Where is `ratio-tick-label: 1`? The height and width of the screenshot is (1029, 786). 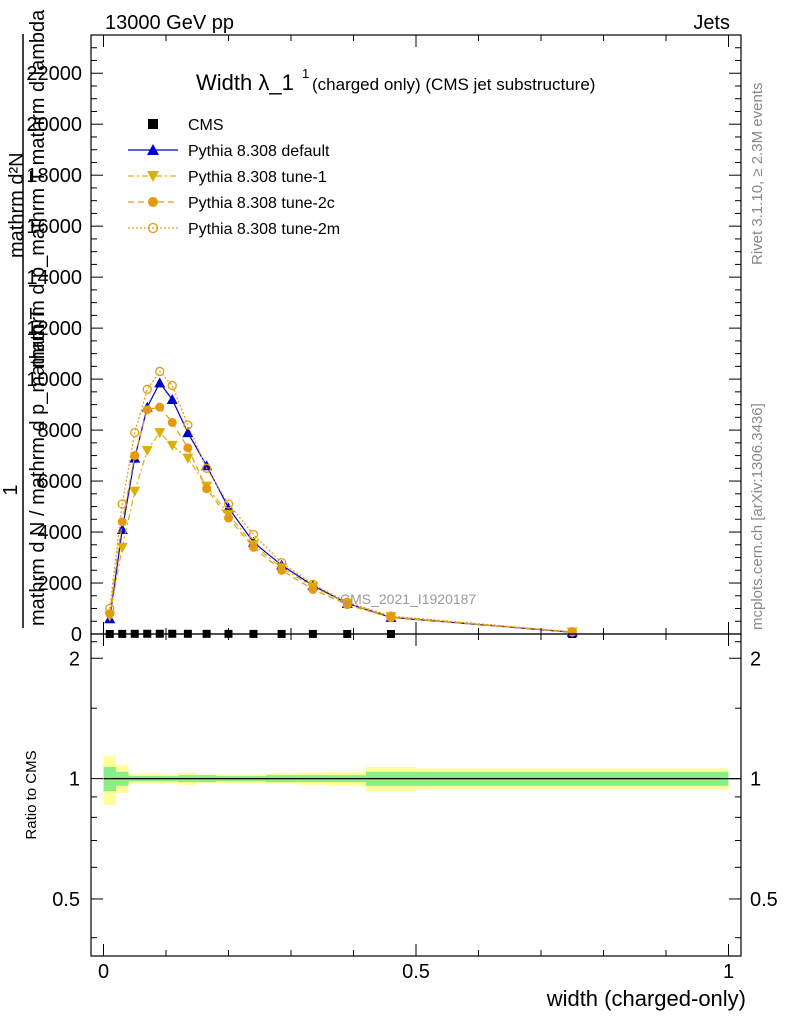
ratio-tick-label: 1 is located at coordinates (74, 780).